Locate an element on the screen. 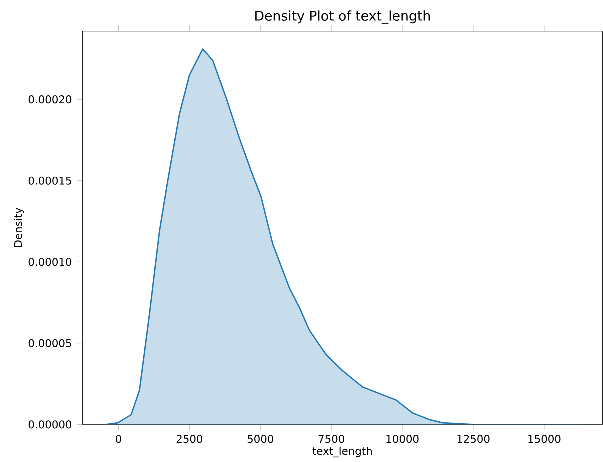 Image resolution: width=603 pixels, height=462 pixels. x-tick-label: 15000 is located at coordinates (544, 439).